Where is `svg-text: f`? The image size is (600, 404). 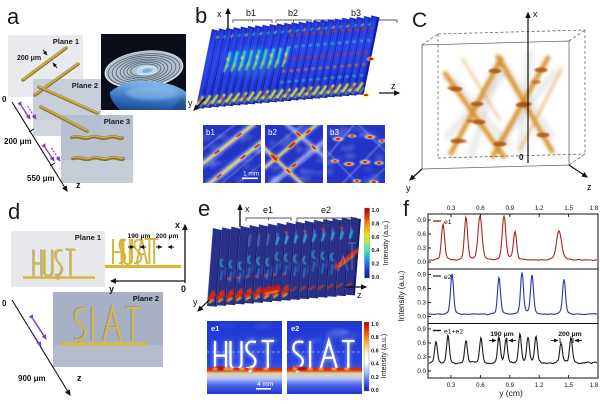
svg-text: f is located at coordinates (406, 208).